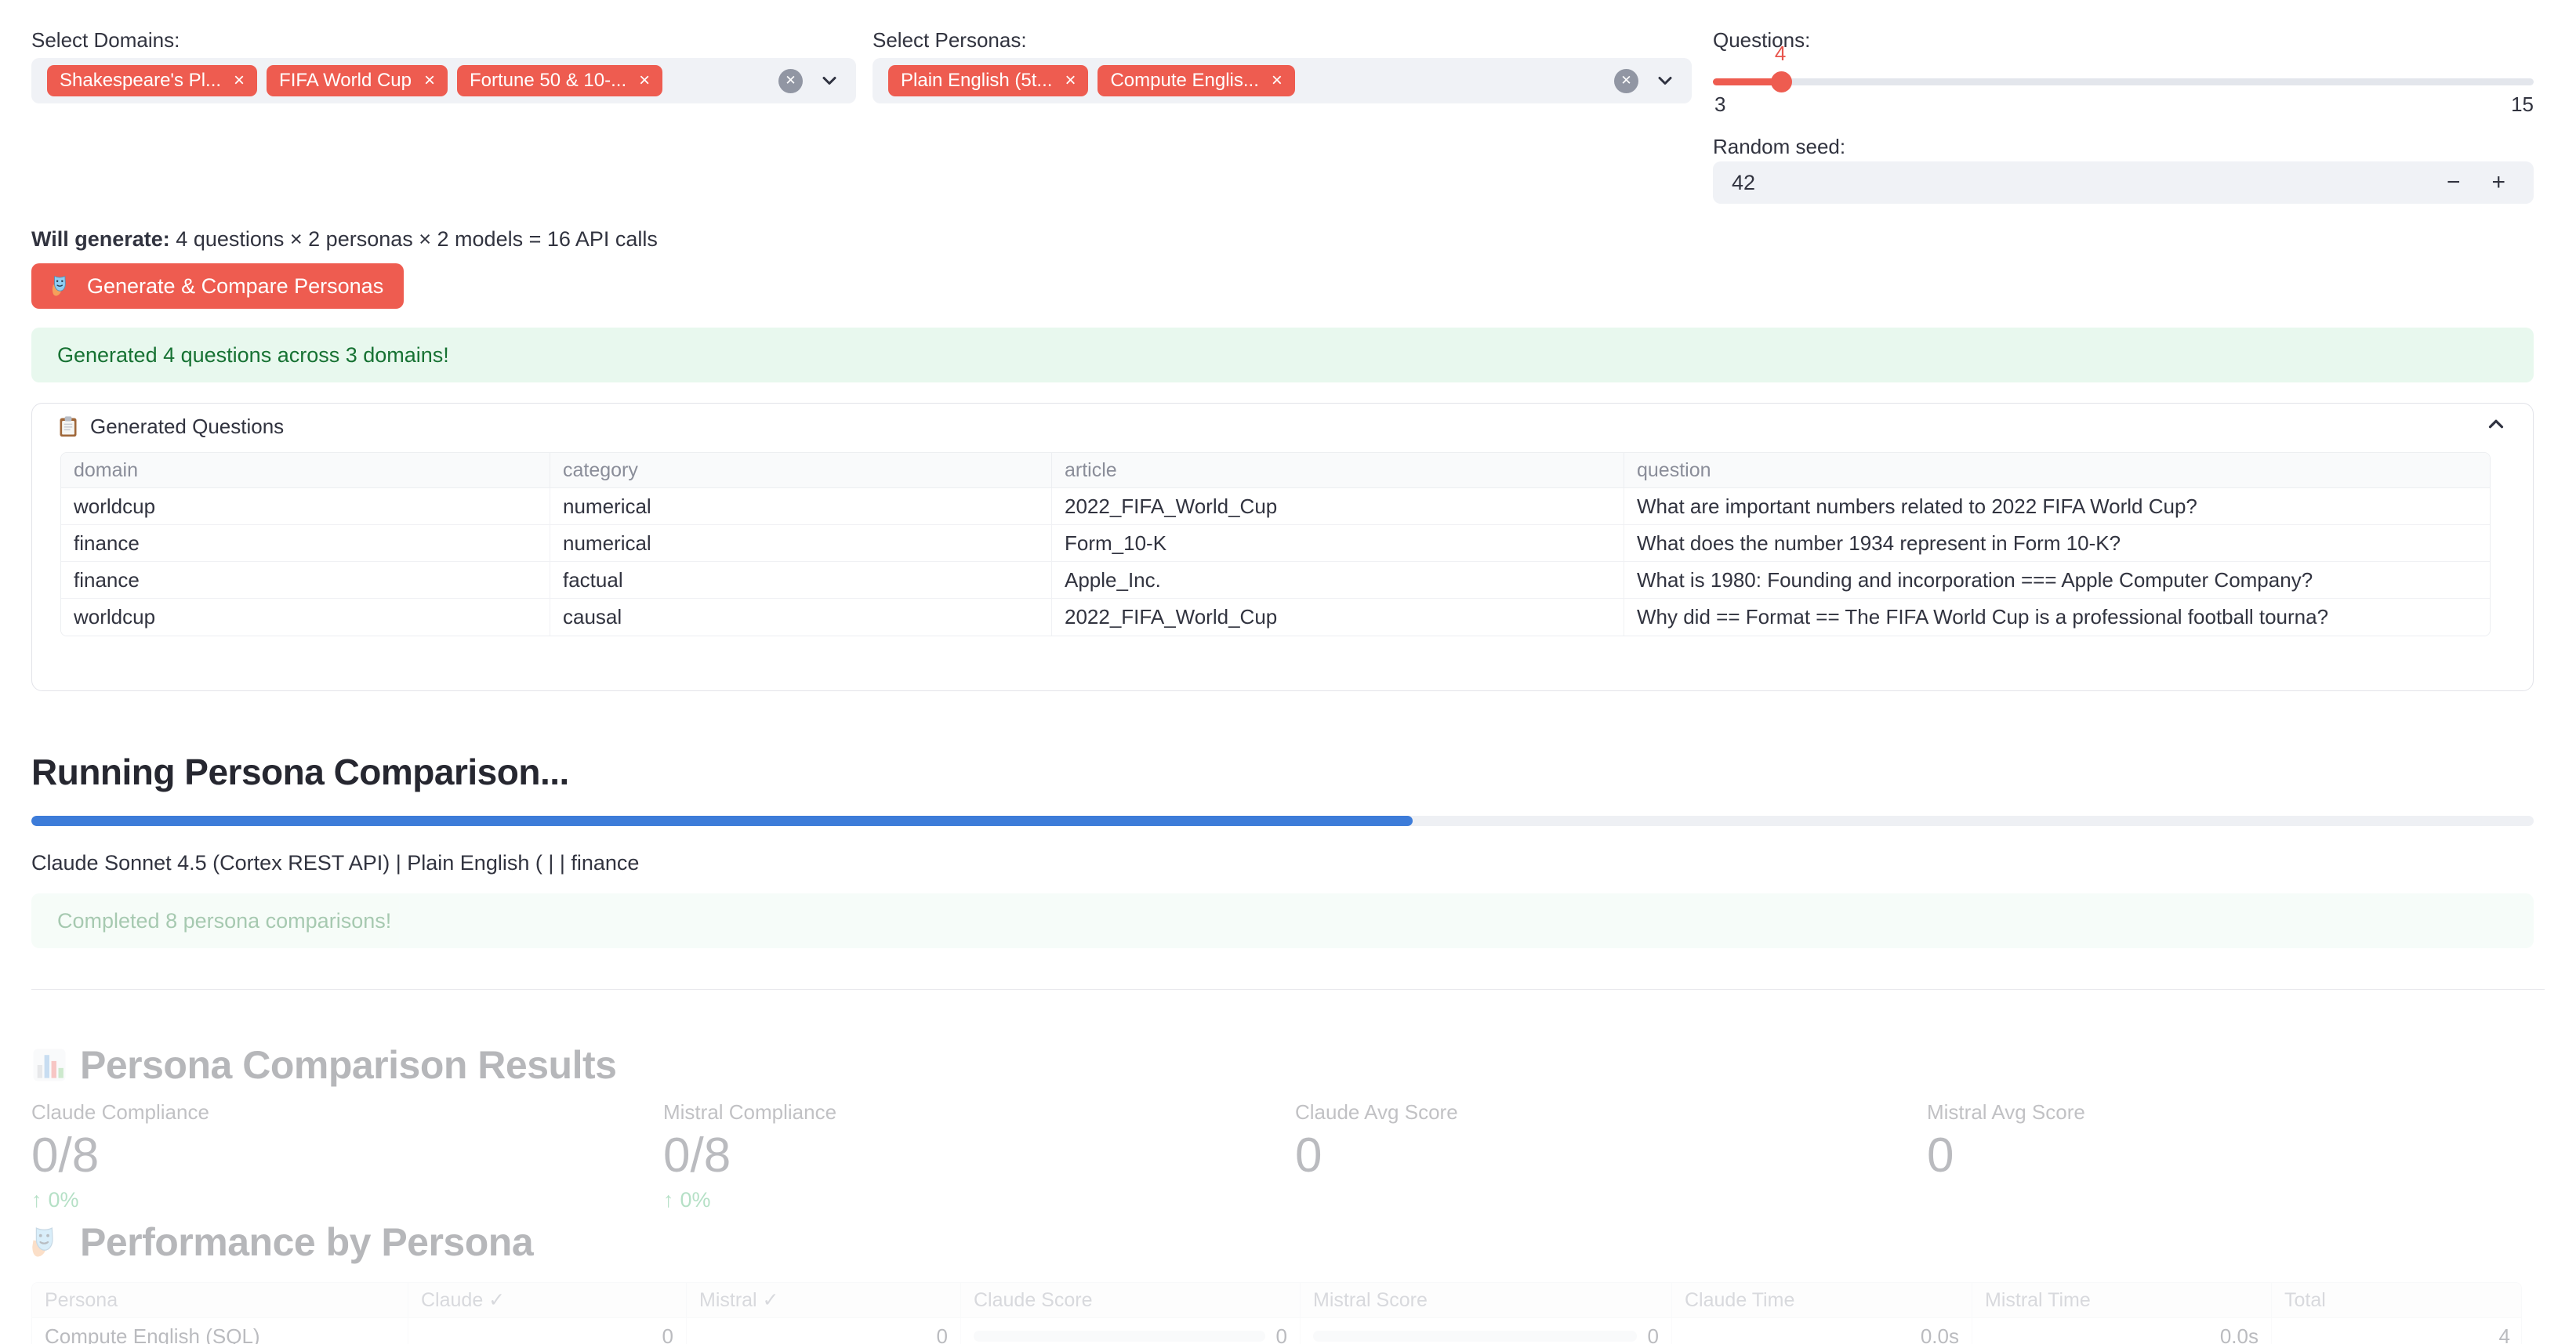  What do you see at coordinates (750, 1156) in the screenshot?
I see `metric: Mistral Compliance 0/8 ↑ 0%` at bounding box center [750, 1156].